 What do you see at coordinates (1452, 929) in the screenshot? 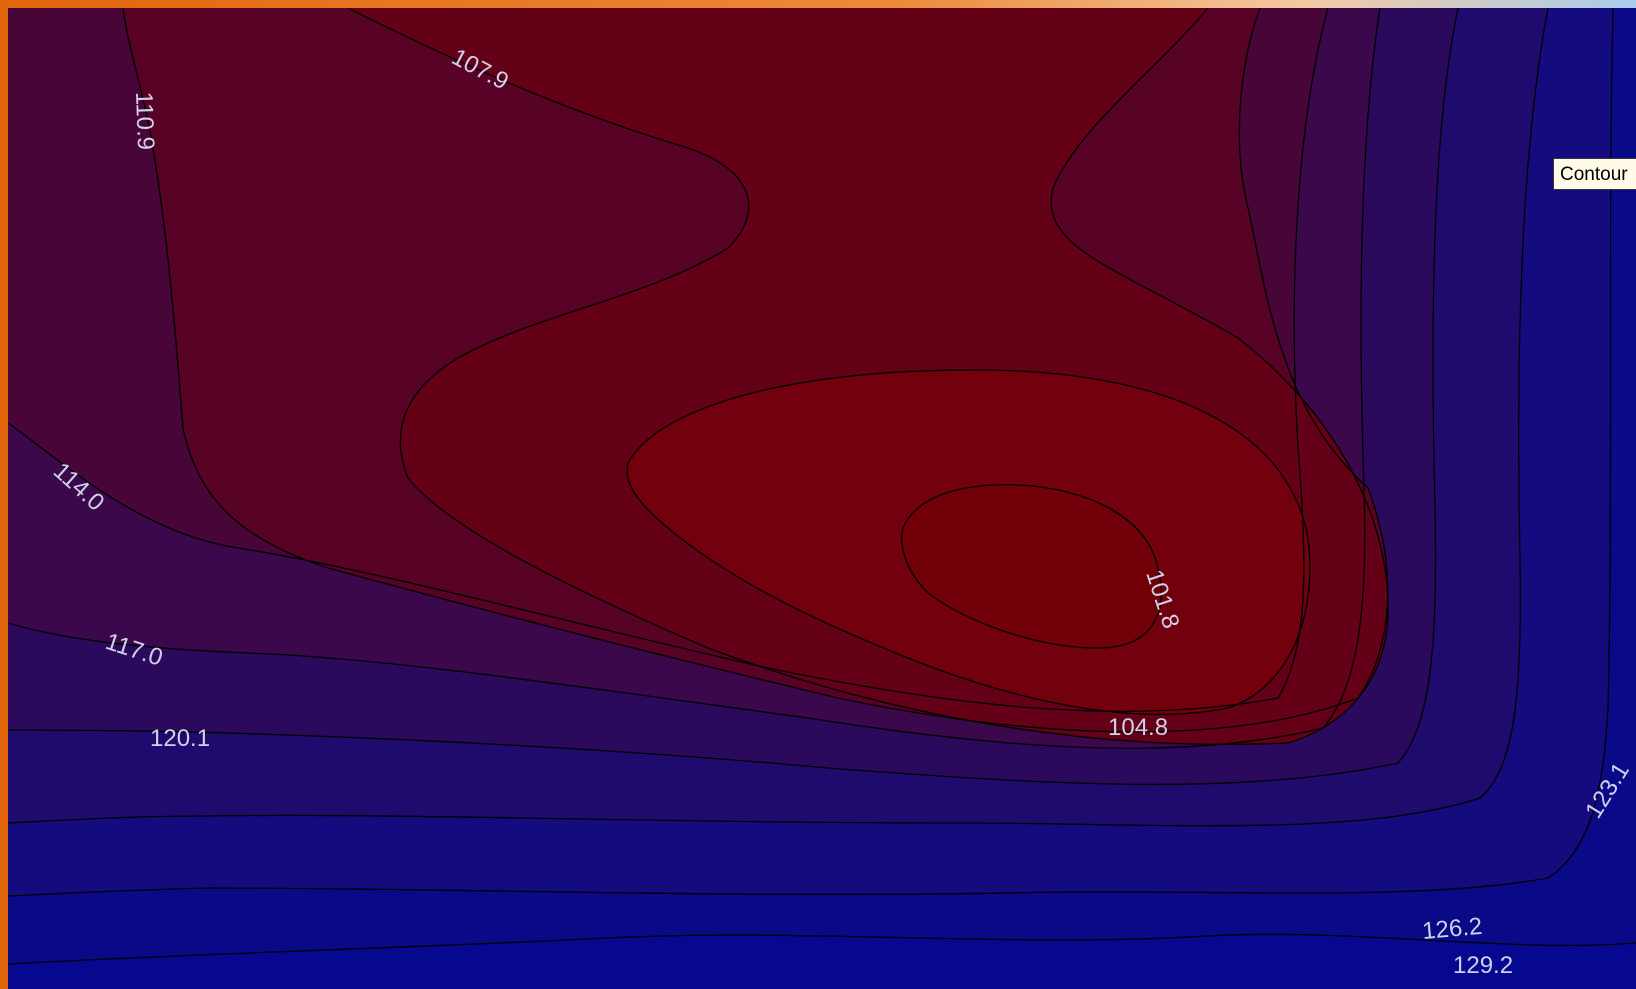
I see `contour-label-126-2: 126.2` at bounding box center [1452, 929].